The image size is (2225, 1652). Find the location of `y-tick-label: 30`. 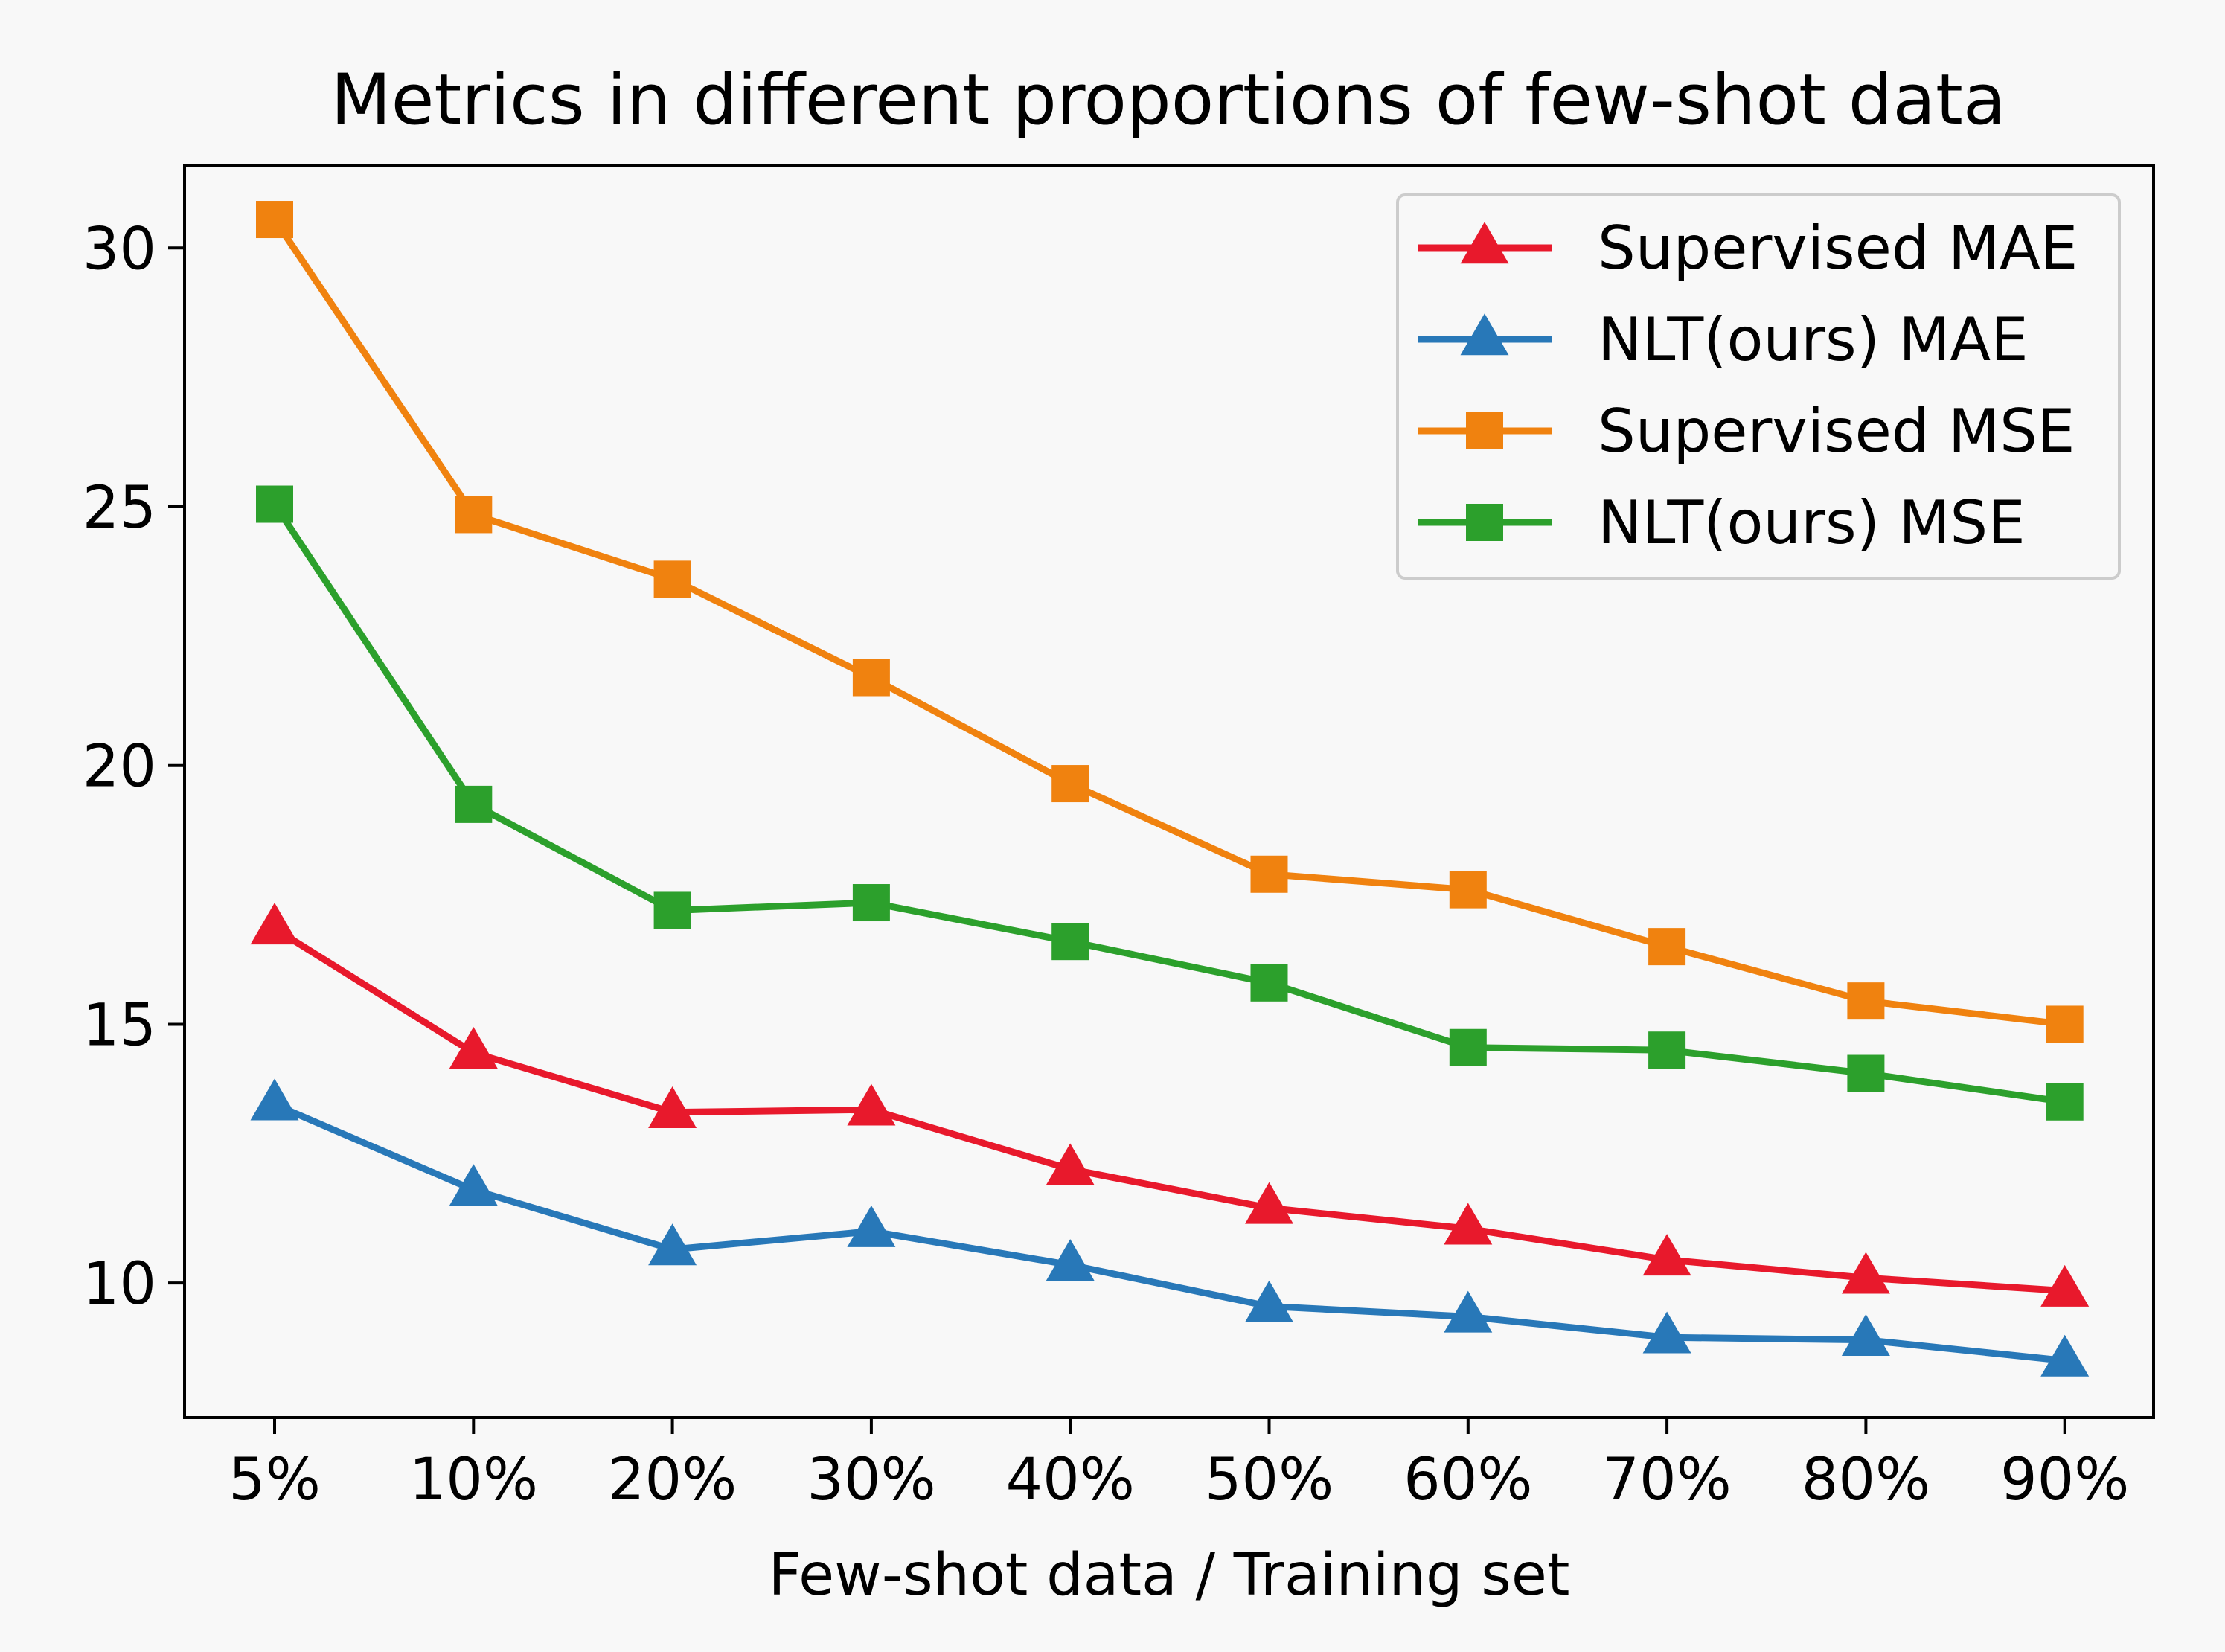

y-tick-label: 30 is located at coordinates (119, 249).